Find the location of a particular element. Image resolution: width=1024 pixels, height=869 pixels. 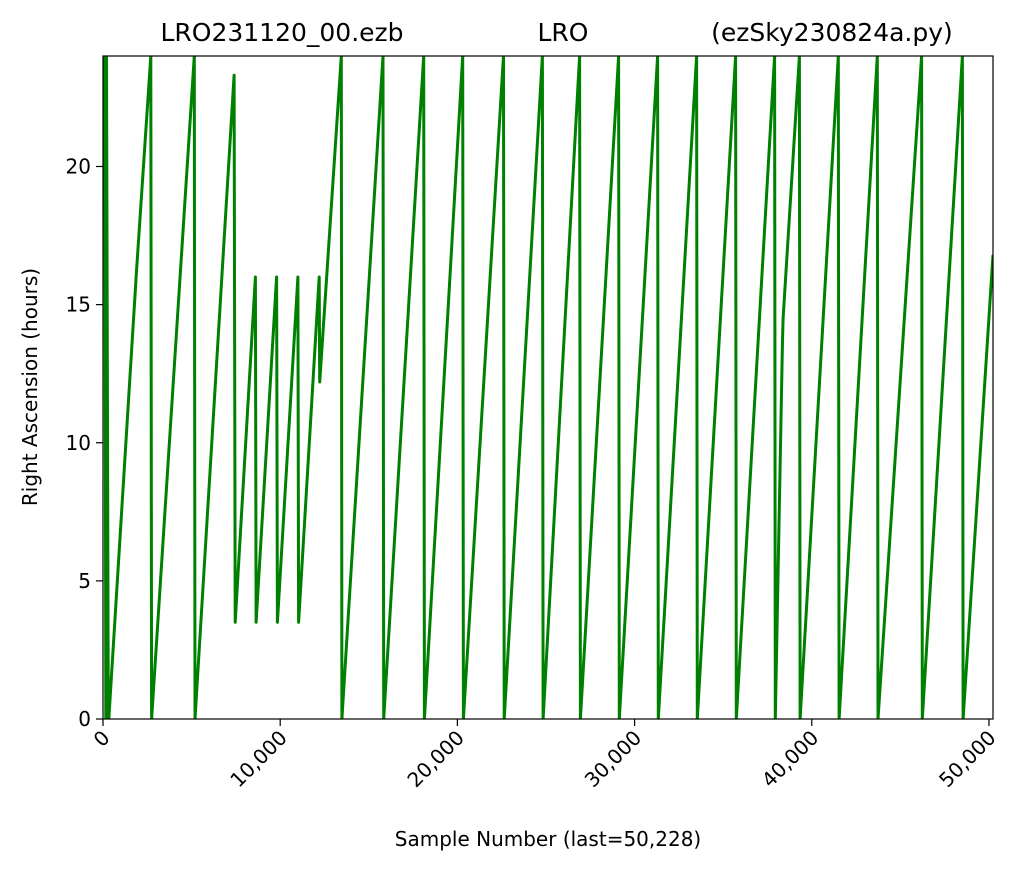

chart-title: LRO231120_00.ezb LRO (ezSky230824a.py) is located at coordinates (556, 32).